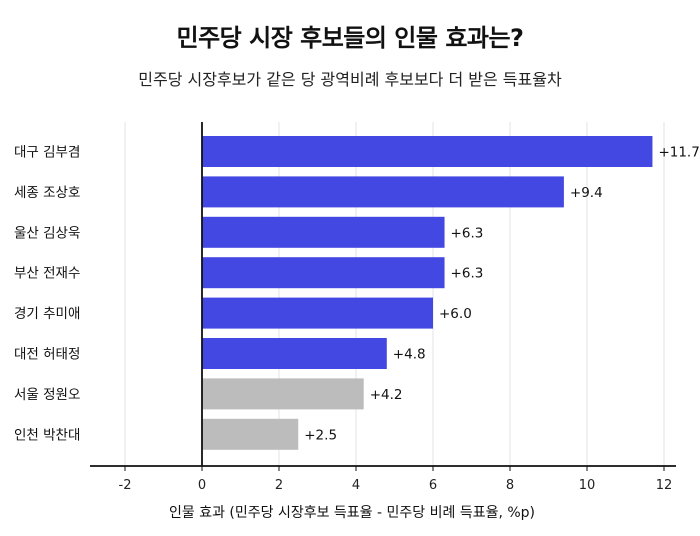  I want to click on data-label: +6.0, so click(455, 314).